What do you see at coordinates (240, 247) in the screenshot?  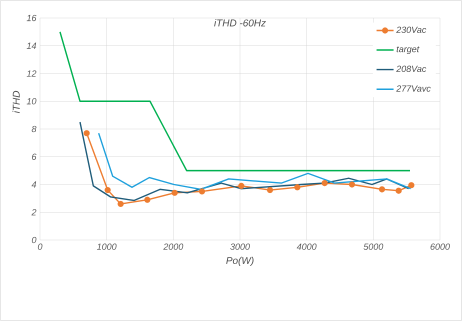 I see `x-tick-label: 3000` at bounding box center [240, 247].